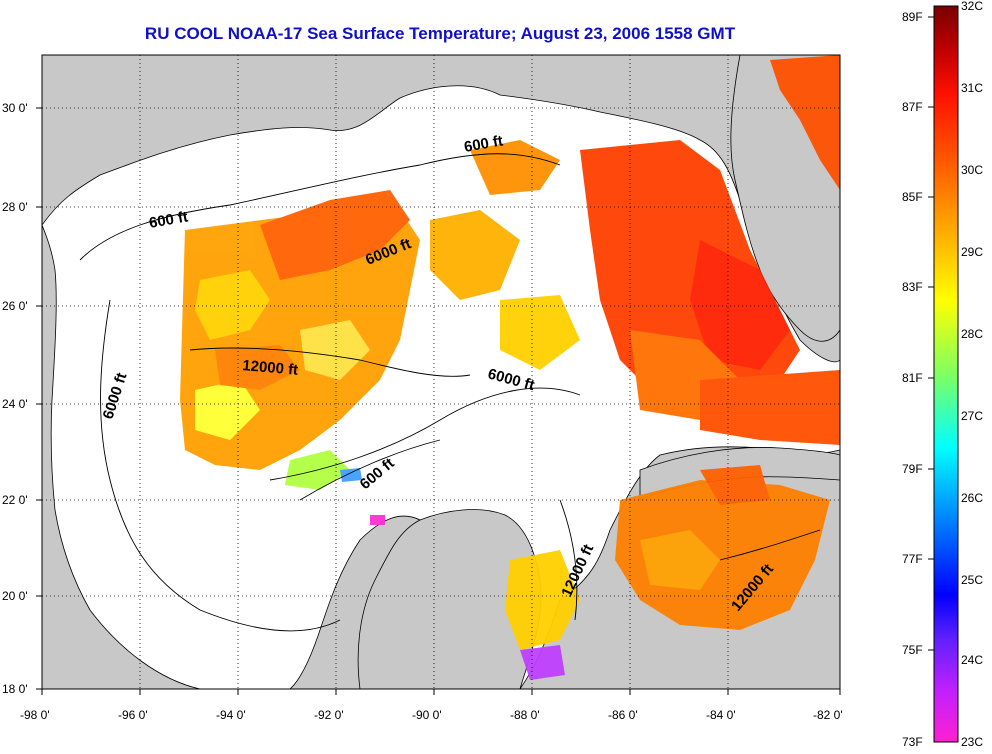 The height and width of the screenshot is (754, 992). What do you see at coordinates (972, 170) in the screenshot?
I see `colorbar-c-label: 30C` at bounding box center [972, 170].